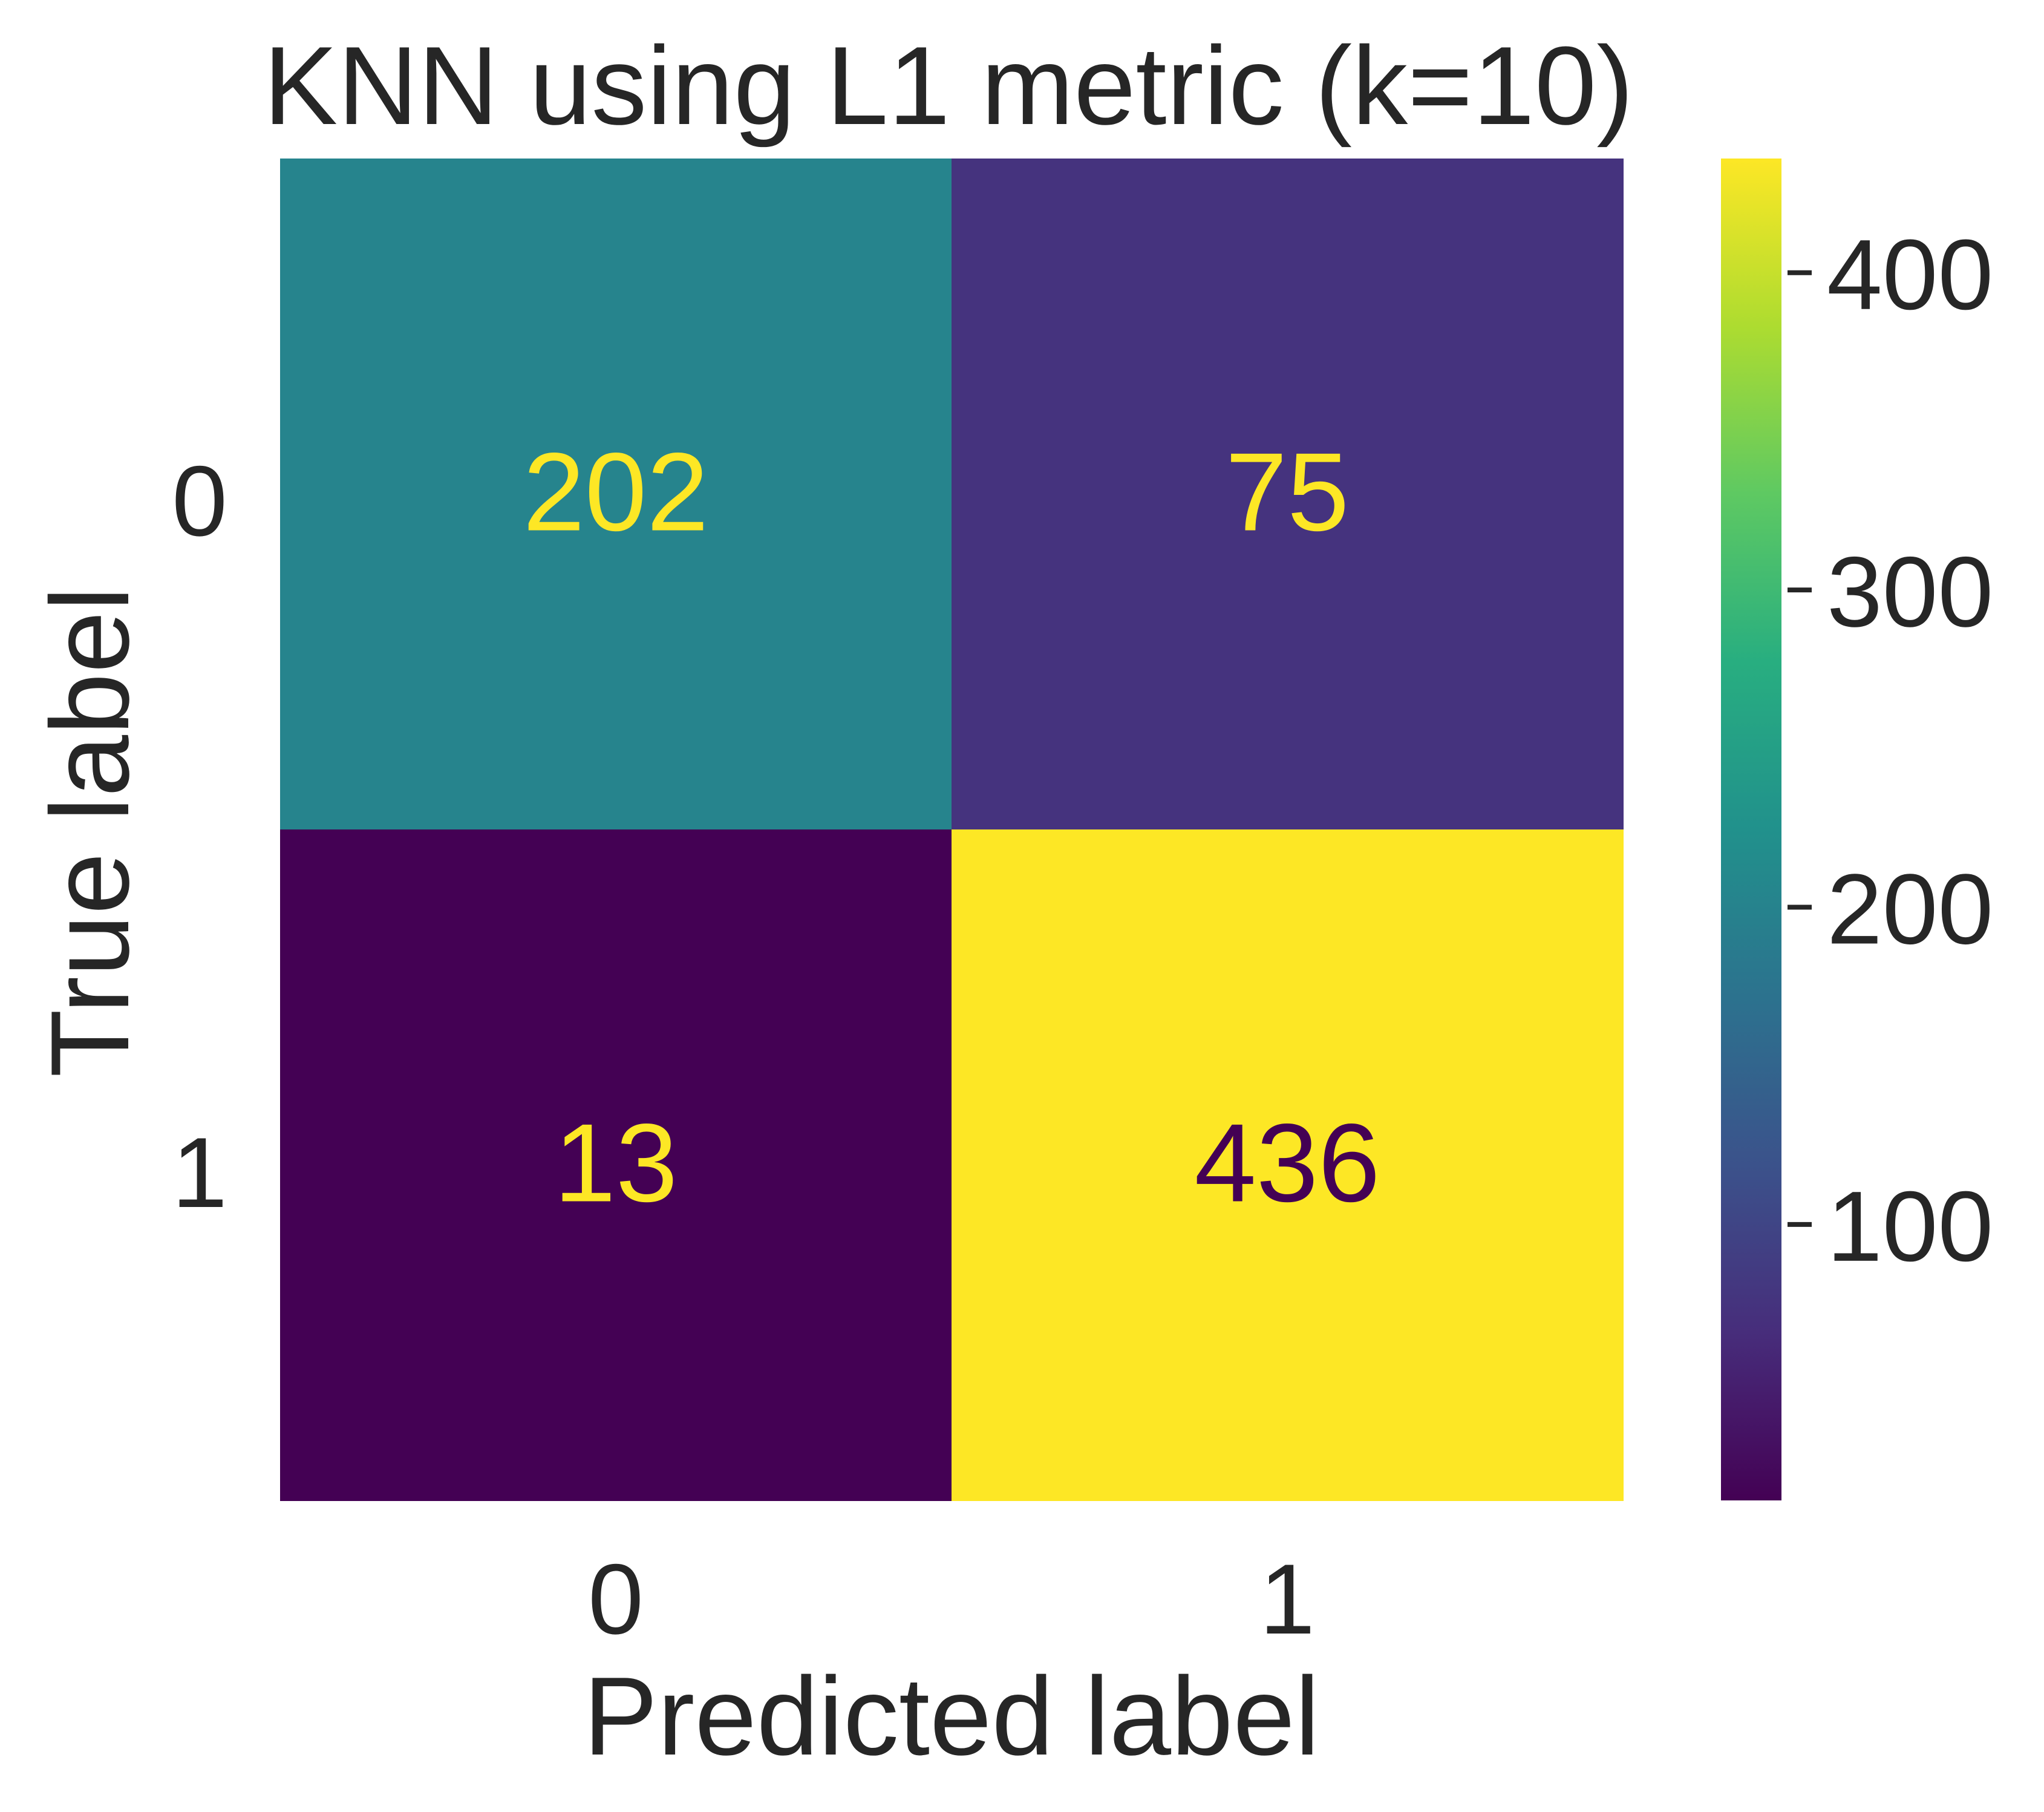  I want to click on cell-value-0-1: 75, so click(1288, 492).